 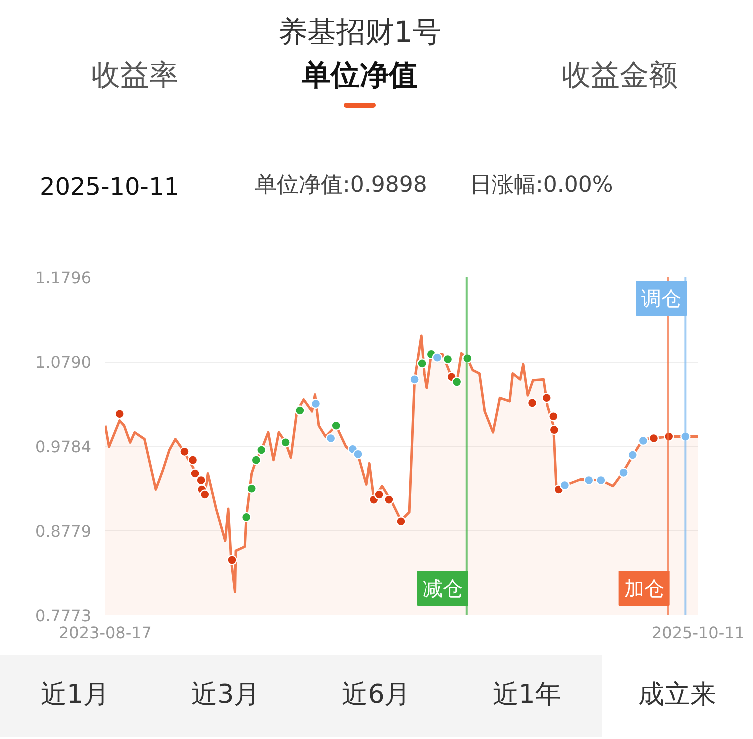 What do you see at coordinates (542, 186) in the screenshot?
I see `text: 日涨幅:0.00%` at bounding box center [542, 186].